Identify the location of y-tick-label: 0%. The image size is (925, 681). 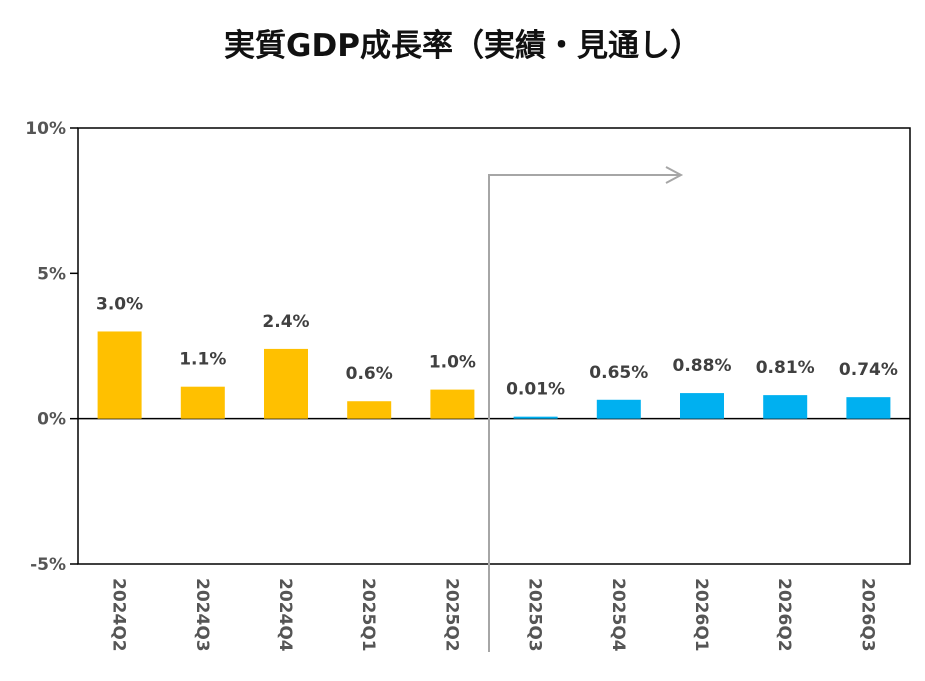
(51, 420).